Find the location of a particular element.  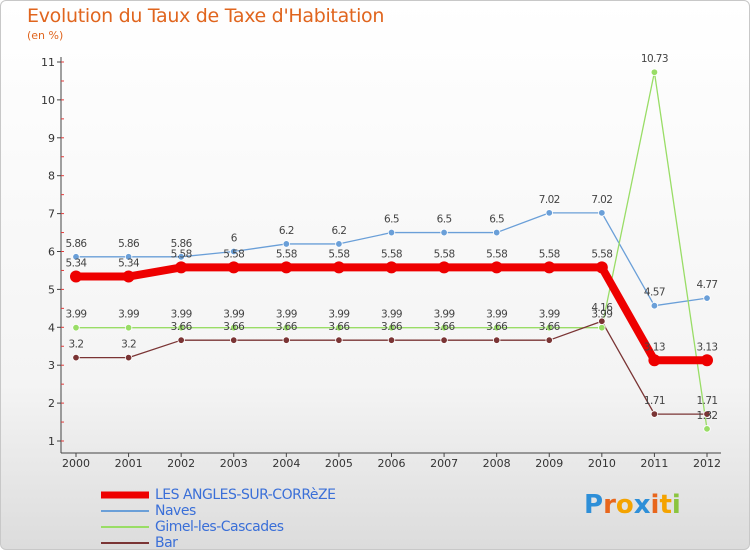

y-tick-label: 5 is located at coordinates (51, 289).